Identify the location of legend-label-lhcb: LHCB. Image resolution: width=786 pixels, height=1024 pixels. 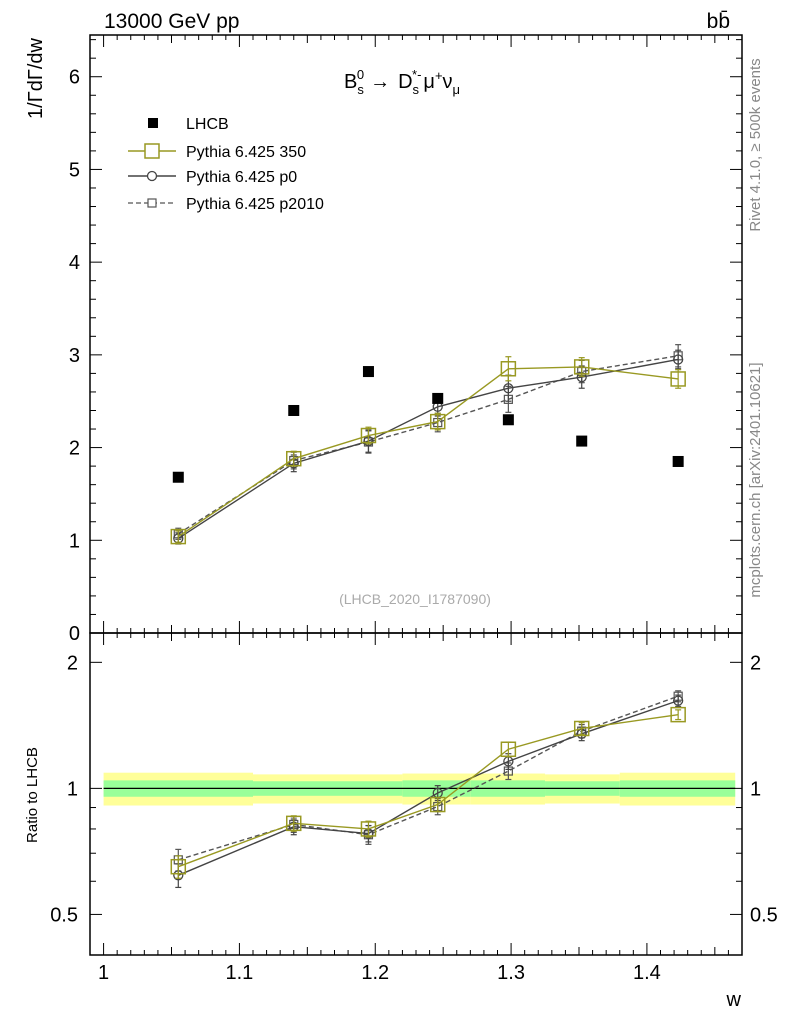
(207, 124).